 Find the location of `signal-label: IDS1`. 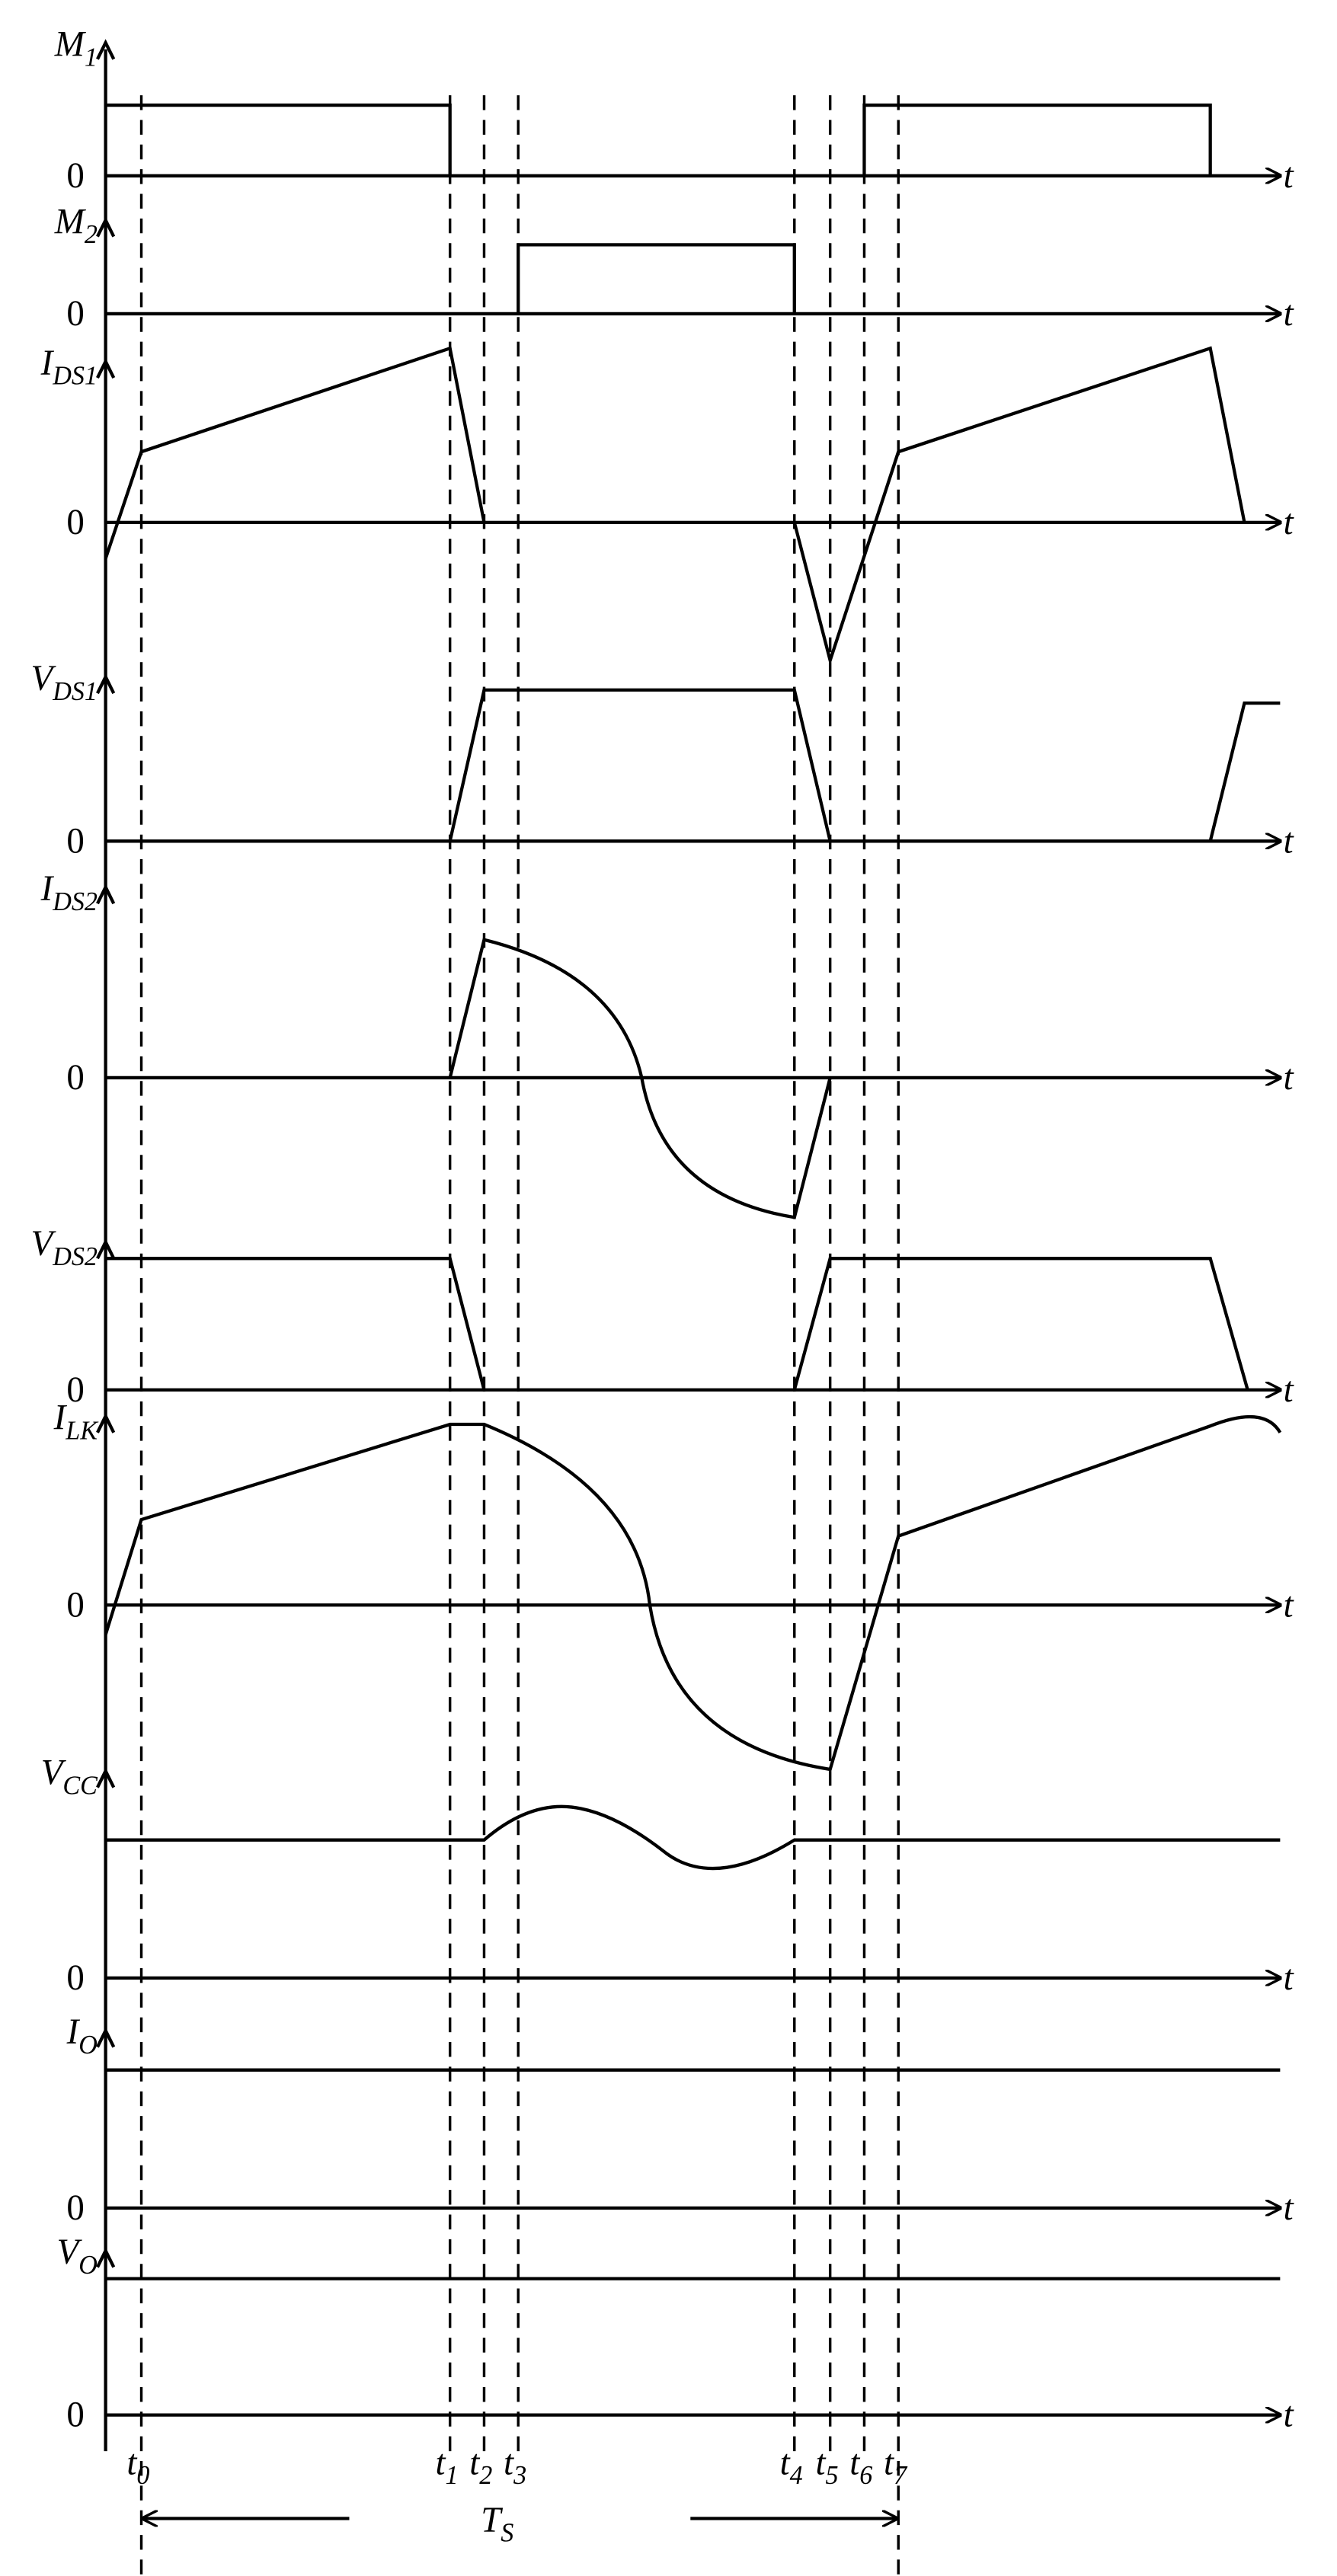

signal-label: IDS1 is located at coordinates (69, 368).